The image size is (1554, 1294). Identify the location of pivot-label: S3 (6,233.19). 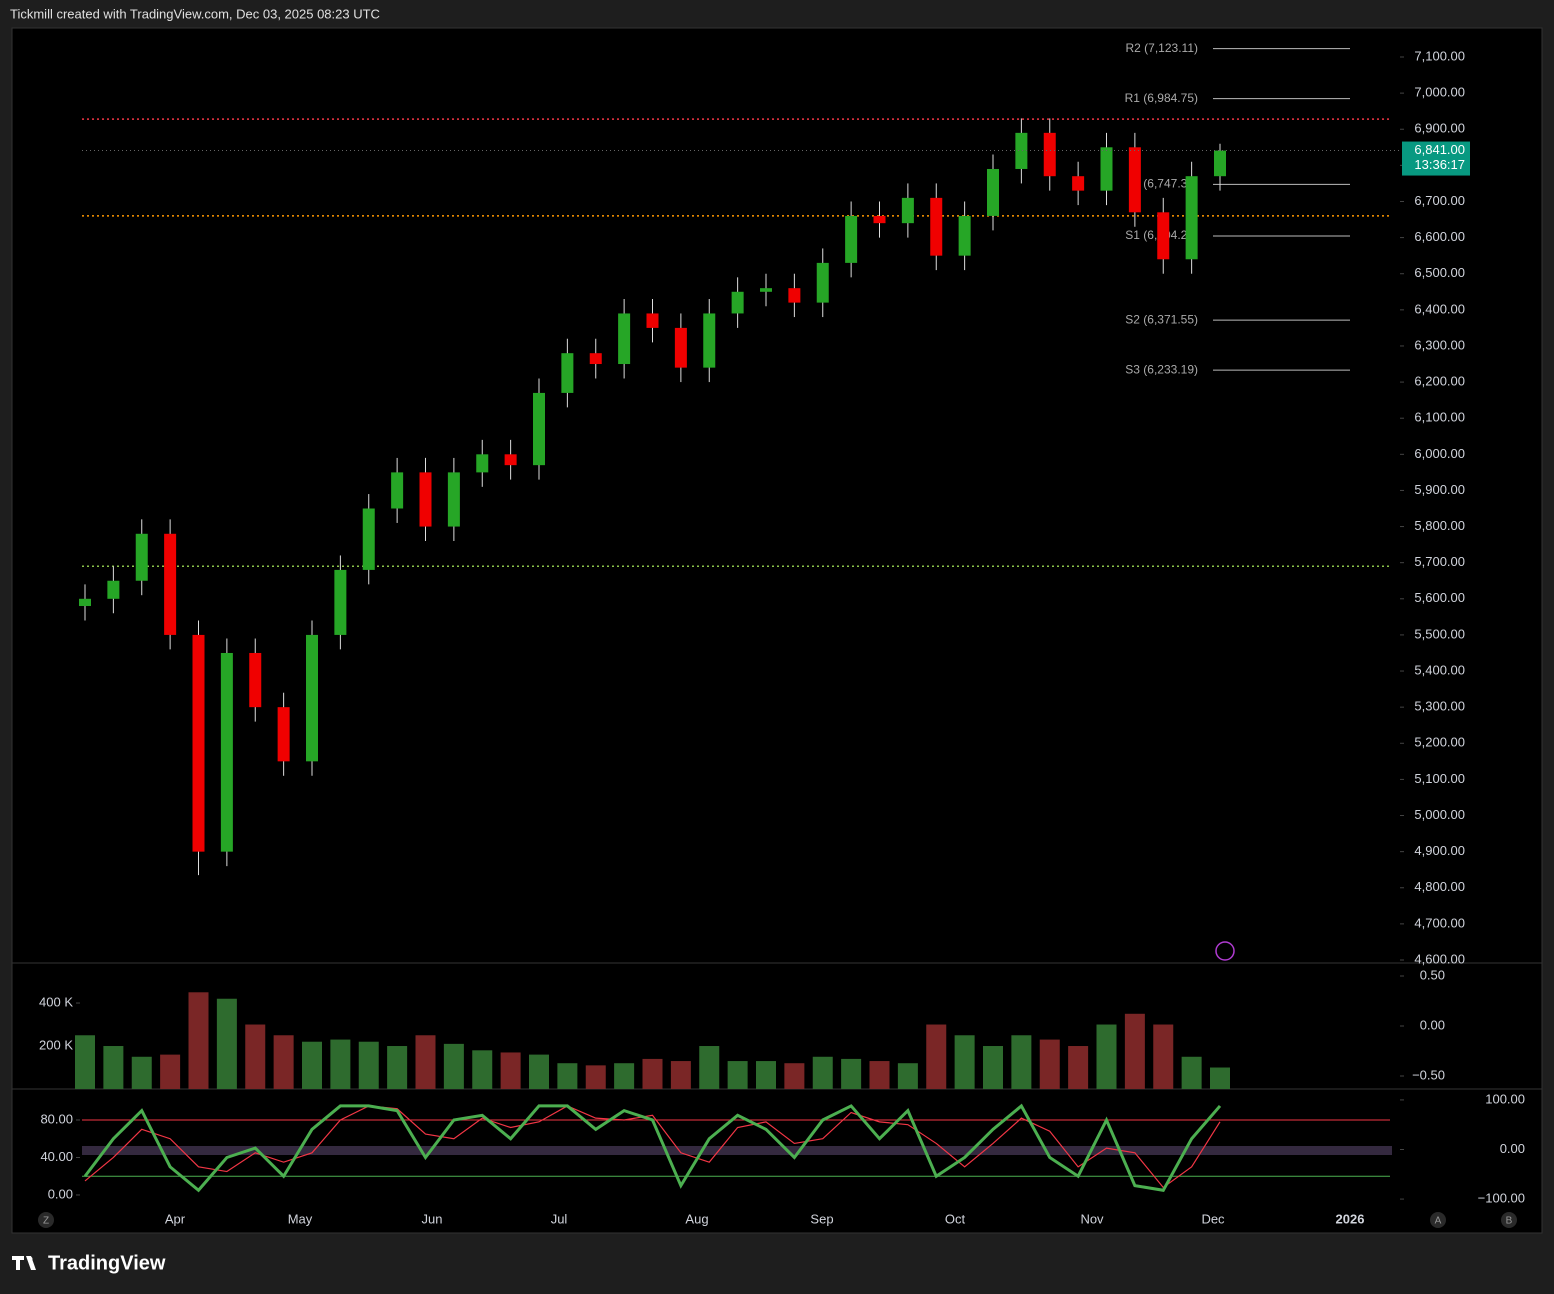
(1161, 369).